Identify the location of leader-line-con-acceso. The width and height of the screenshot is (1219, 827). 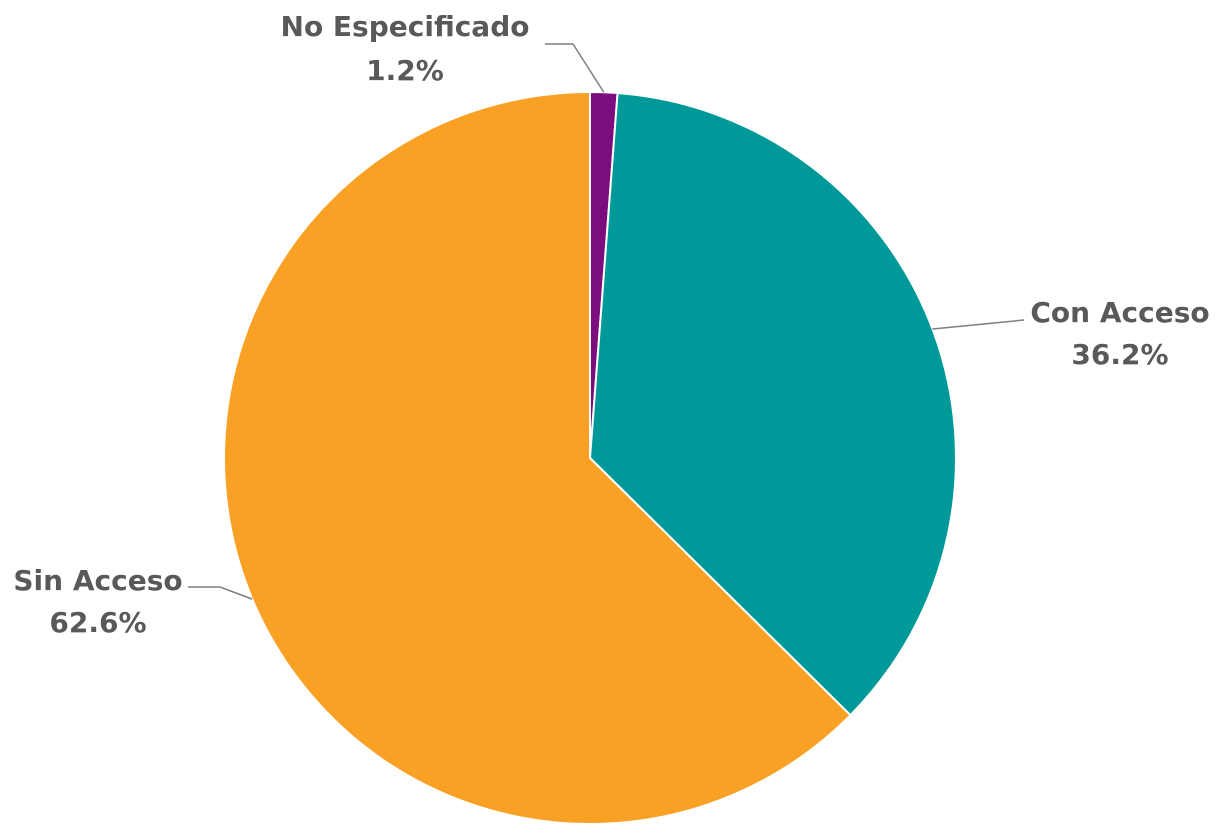
(978, 324).